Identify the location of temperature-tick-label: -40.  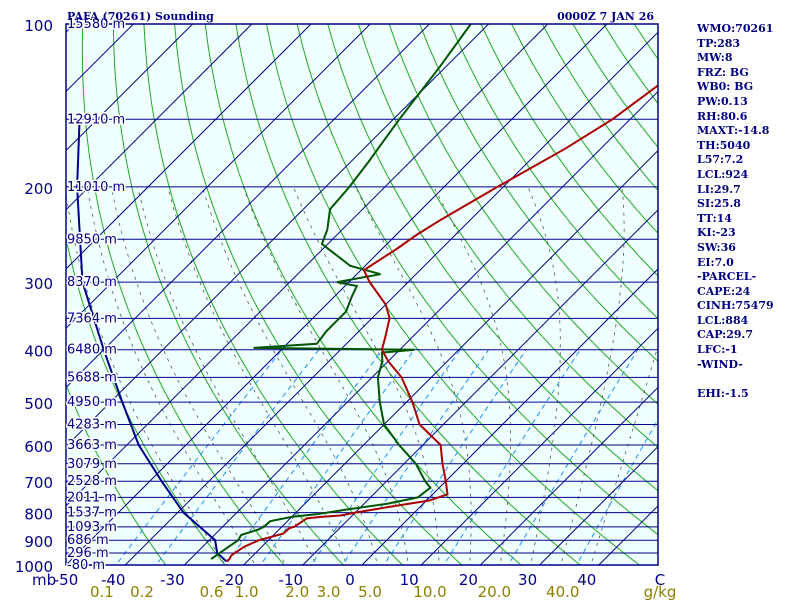
(113, 580).